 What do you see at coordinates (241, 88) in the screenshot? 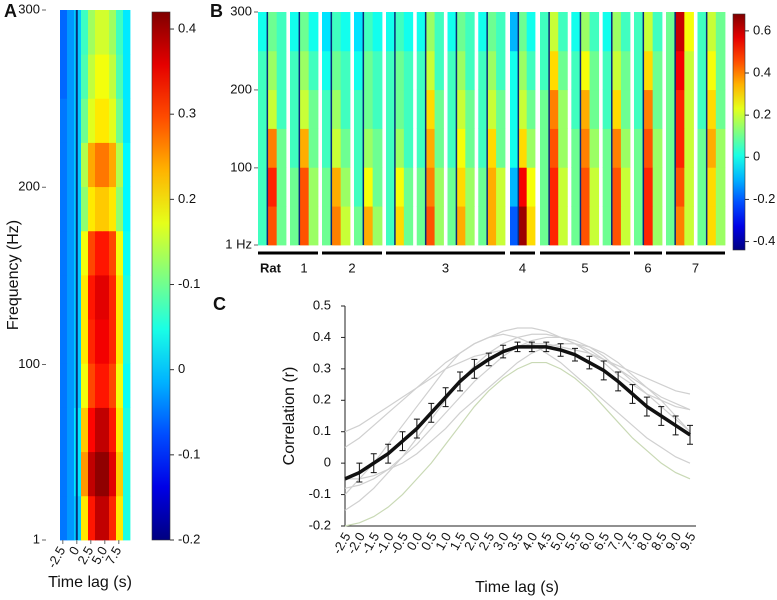
I see `y-tick-label: 200` at bounding box center [241, 88].